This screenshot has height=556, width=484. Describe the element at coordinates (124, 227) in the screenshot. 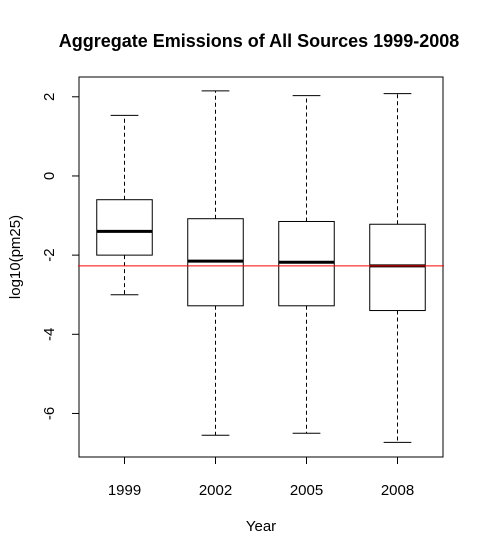

I see `iqr-box-1999` at that location.